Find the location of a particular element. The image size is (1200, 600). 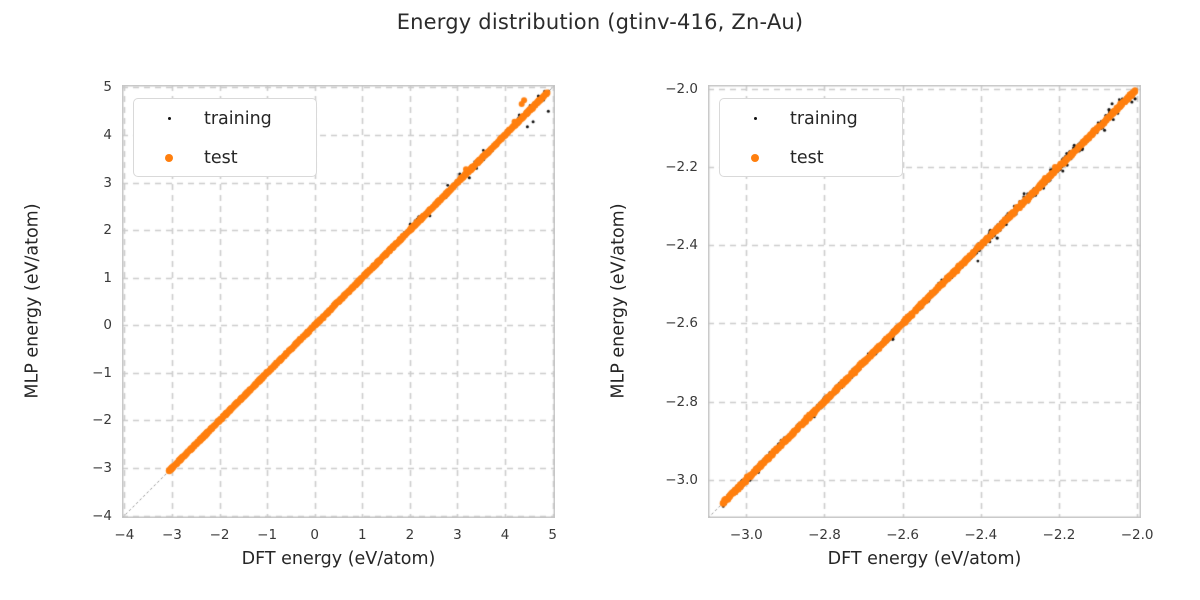

x-tick-label: 4 is located at coordinates (505, 535).